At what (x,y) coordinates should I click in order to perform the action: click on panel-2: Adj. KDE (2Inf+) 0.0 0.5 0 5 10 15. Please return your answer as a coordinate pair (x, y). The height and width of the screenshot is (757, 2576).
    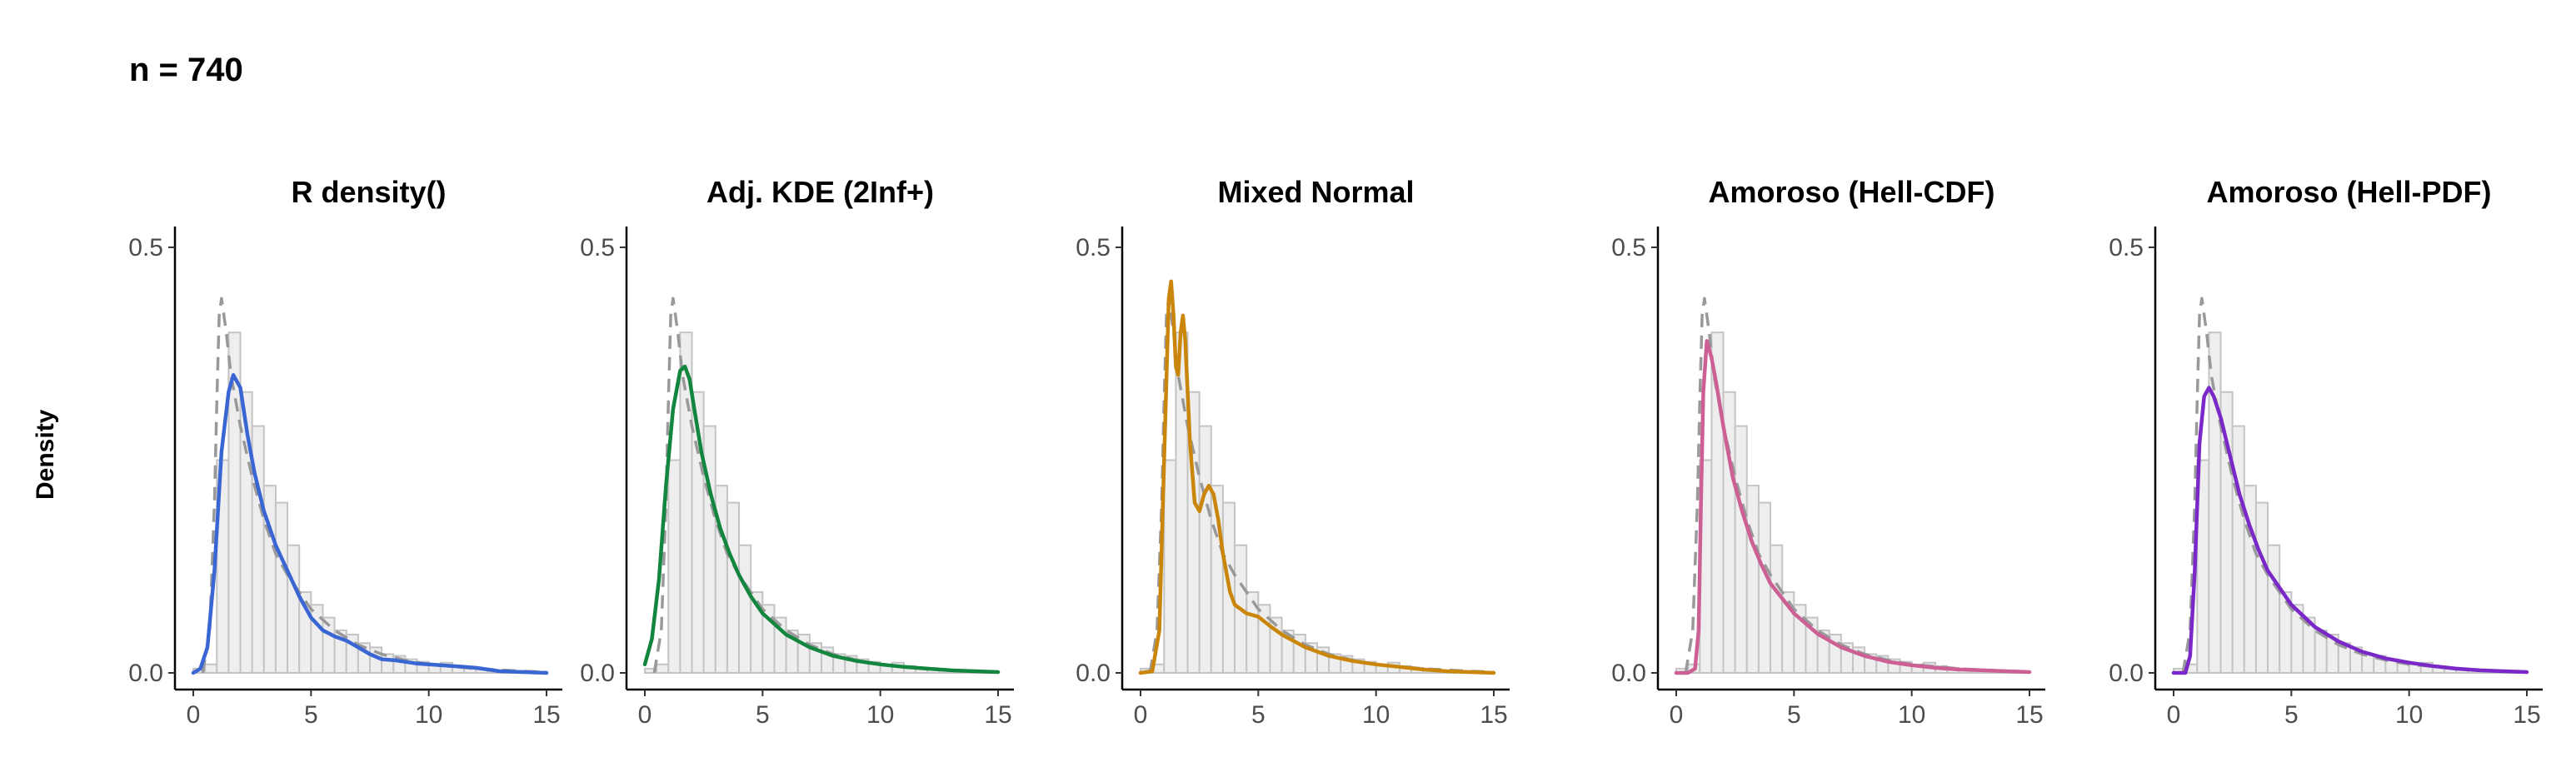
    Looking at the image, I should click on (797, 452).